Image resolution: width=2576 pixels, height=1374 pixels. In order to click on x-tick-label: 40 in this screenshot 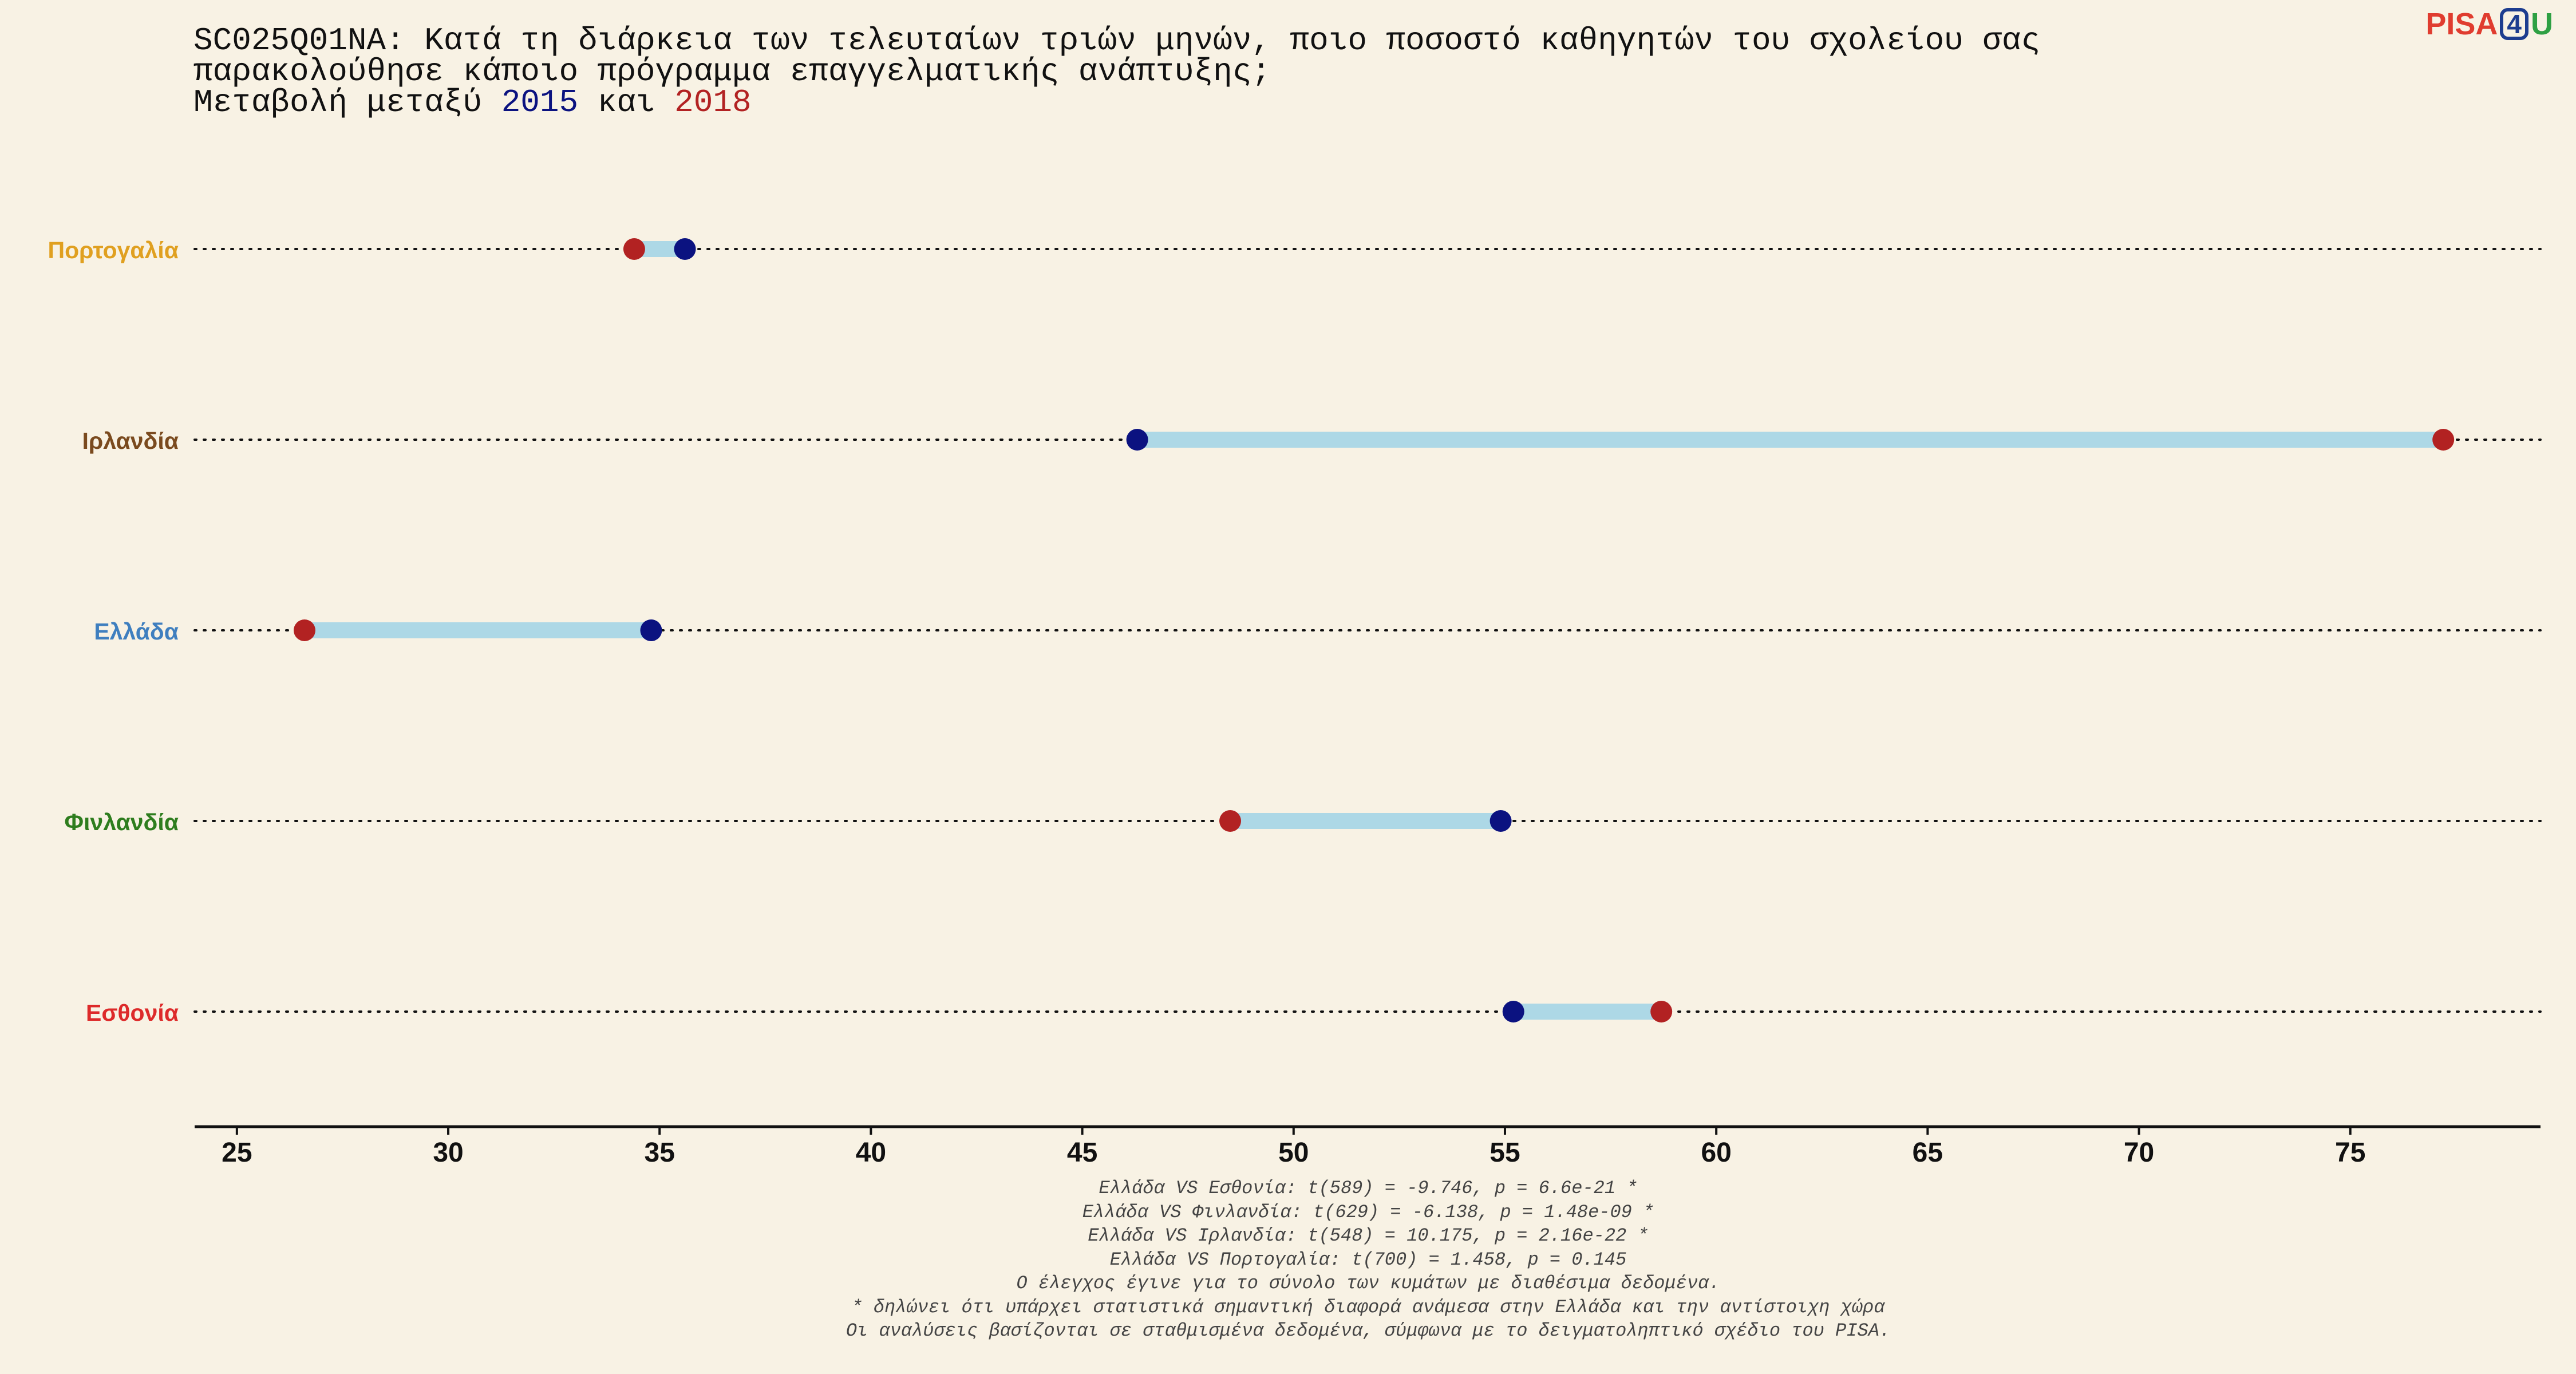, I will do `click(871, 1153)`.